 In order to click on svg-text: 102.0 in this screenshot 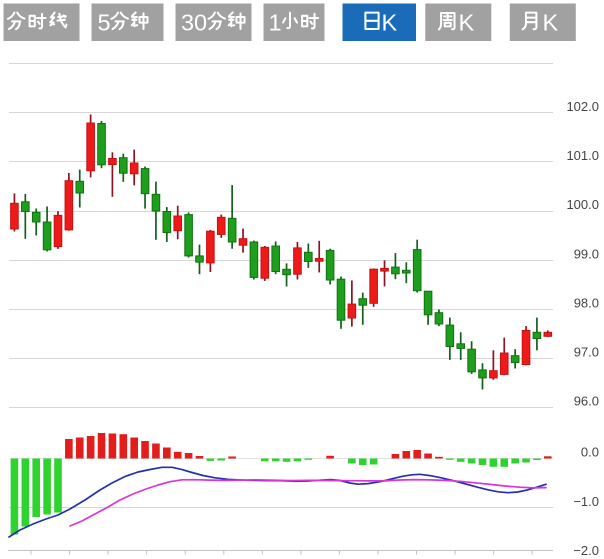, I will do `click(582, 106)`.